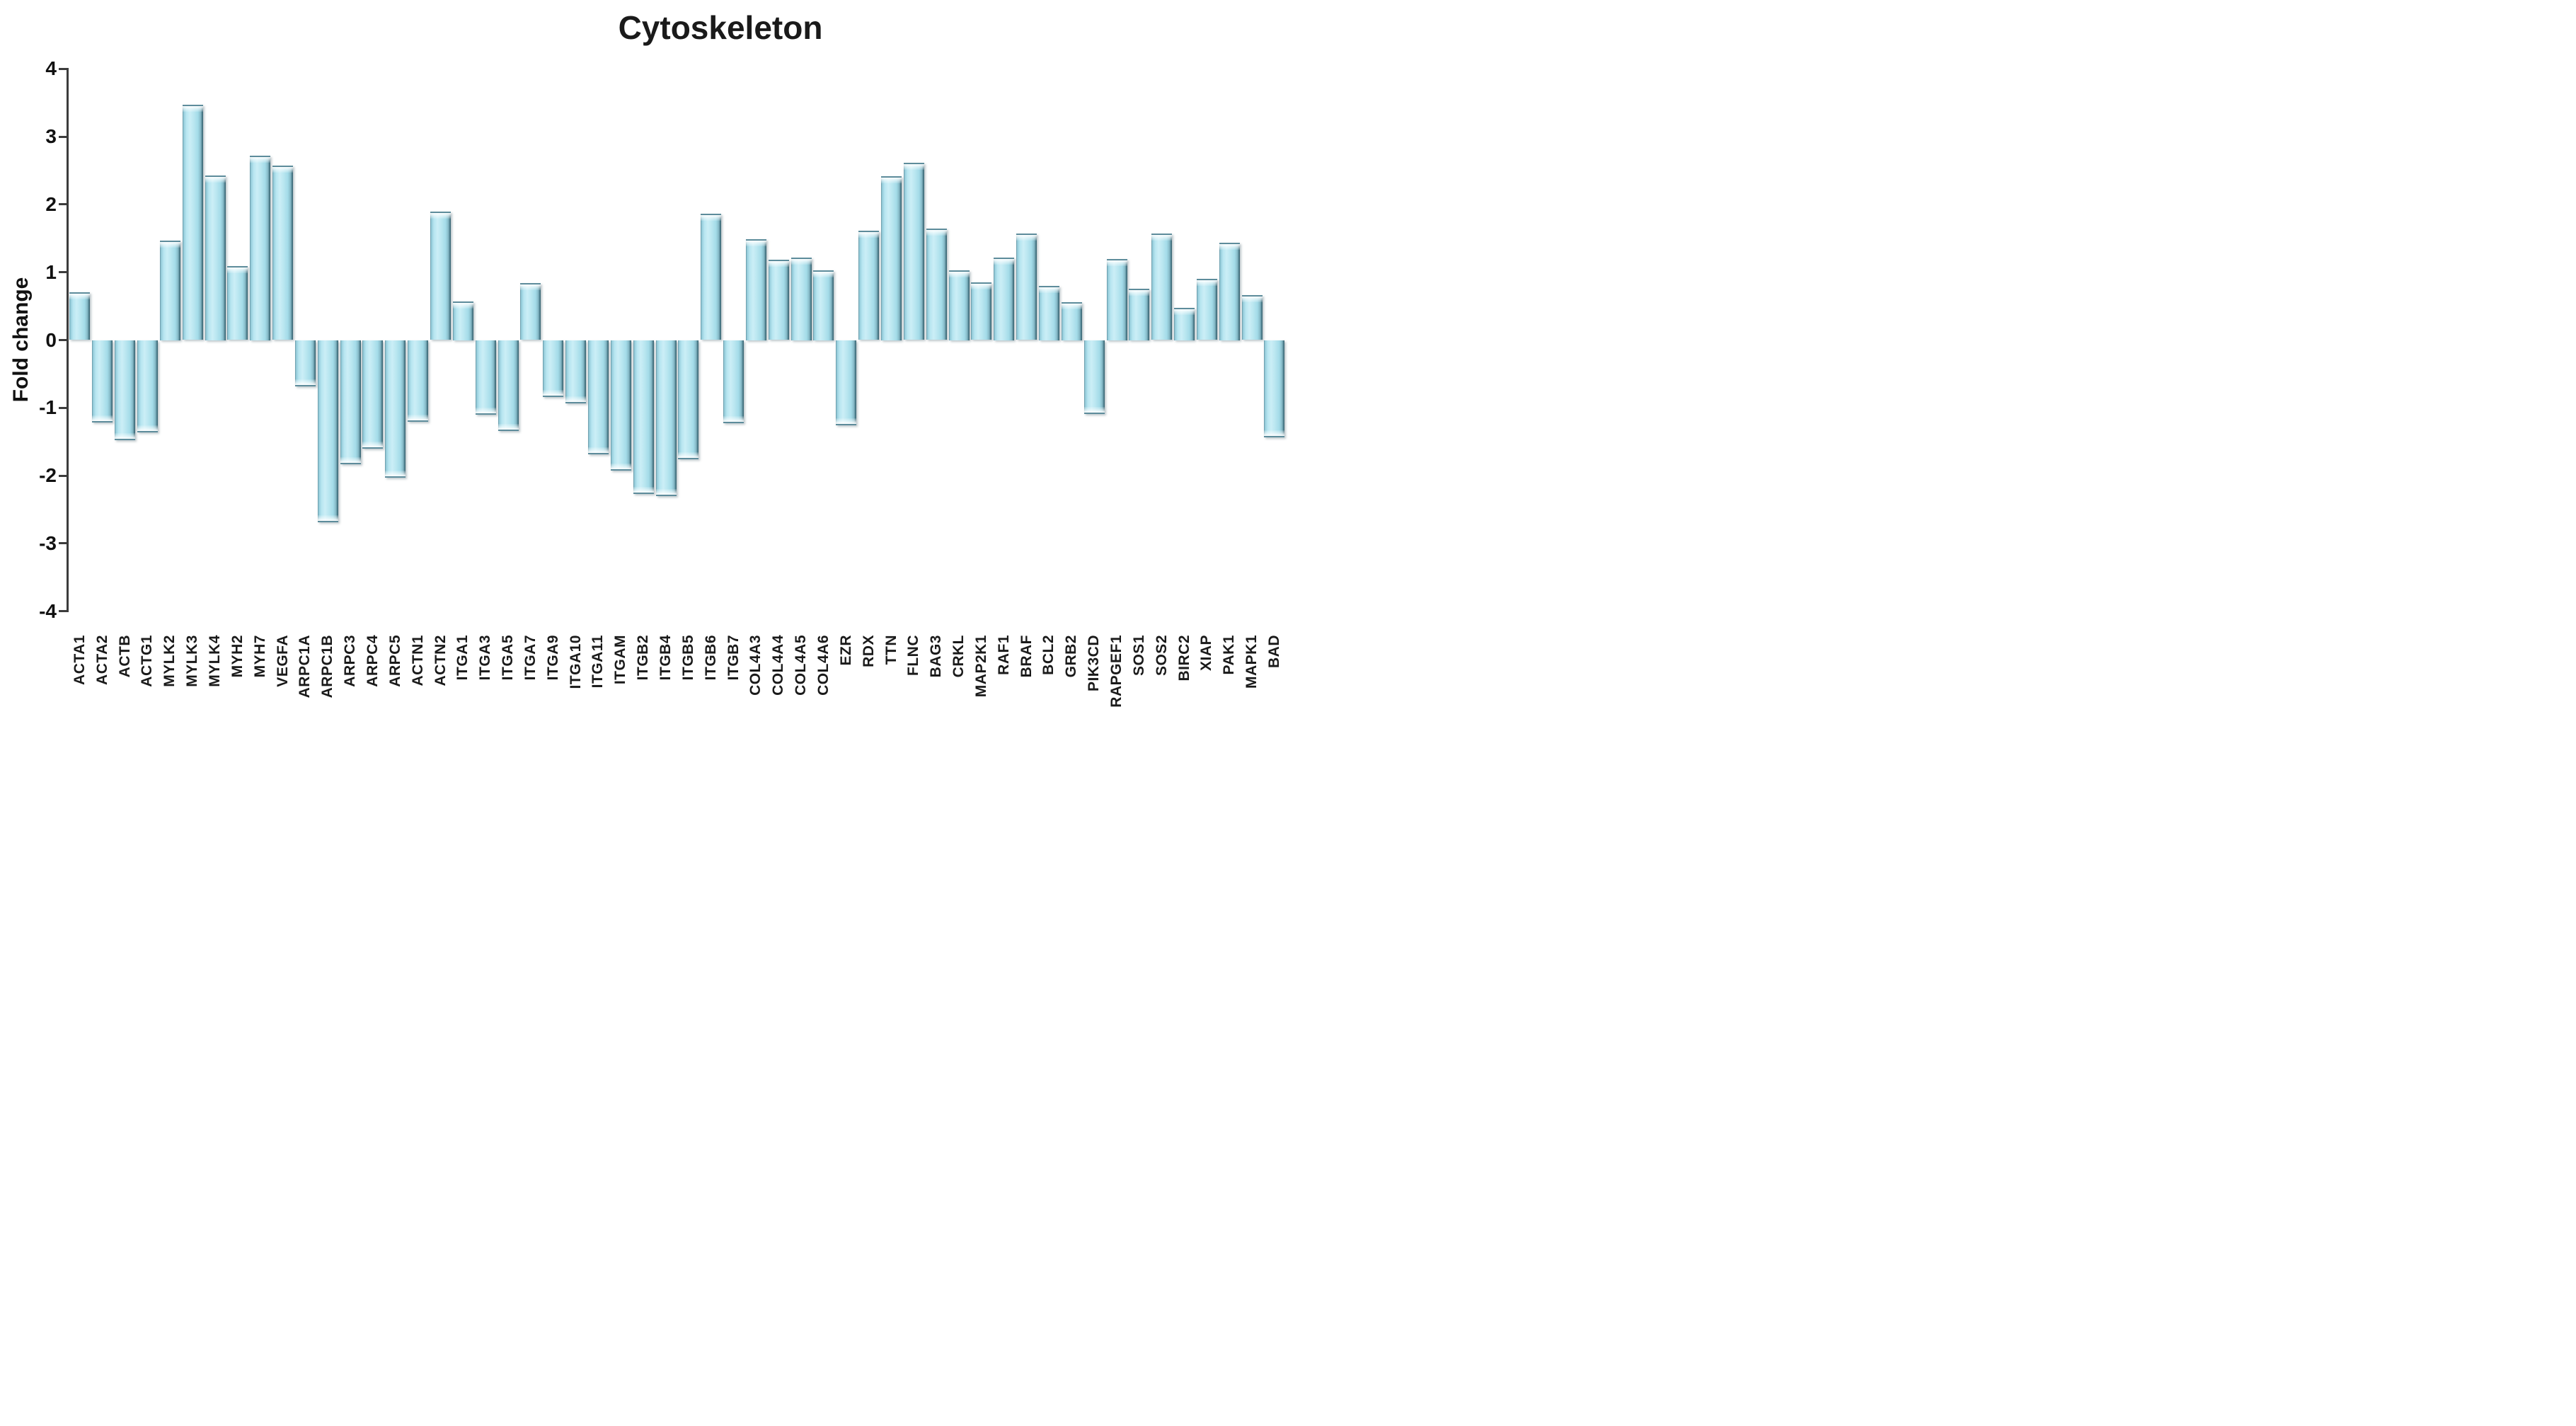 The height and width of the screenshot is (1426, 2576). I want to click on x-label-VEGFA: VEGFA, so click(283, 661).